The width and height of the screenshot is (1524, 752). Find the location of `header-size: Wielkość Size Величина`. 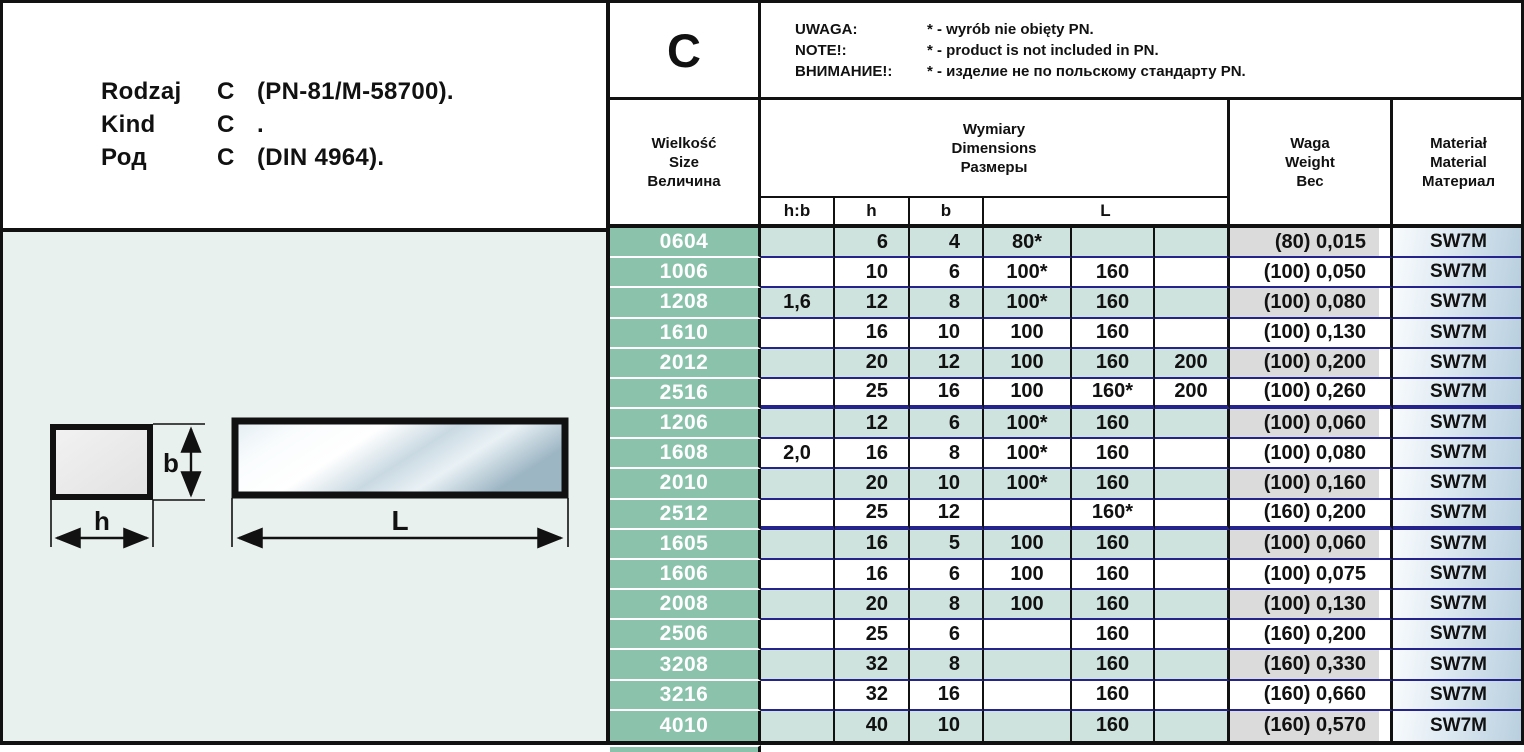

header-size: Wielkość Size Величина is located at coordinates (685, 164).